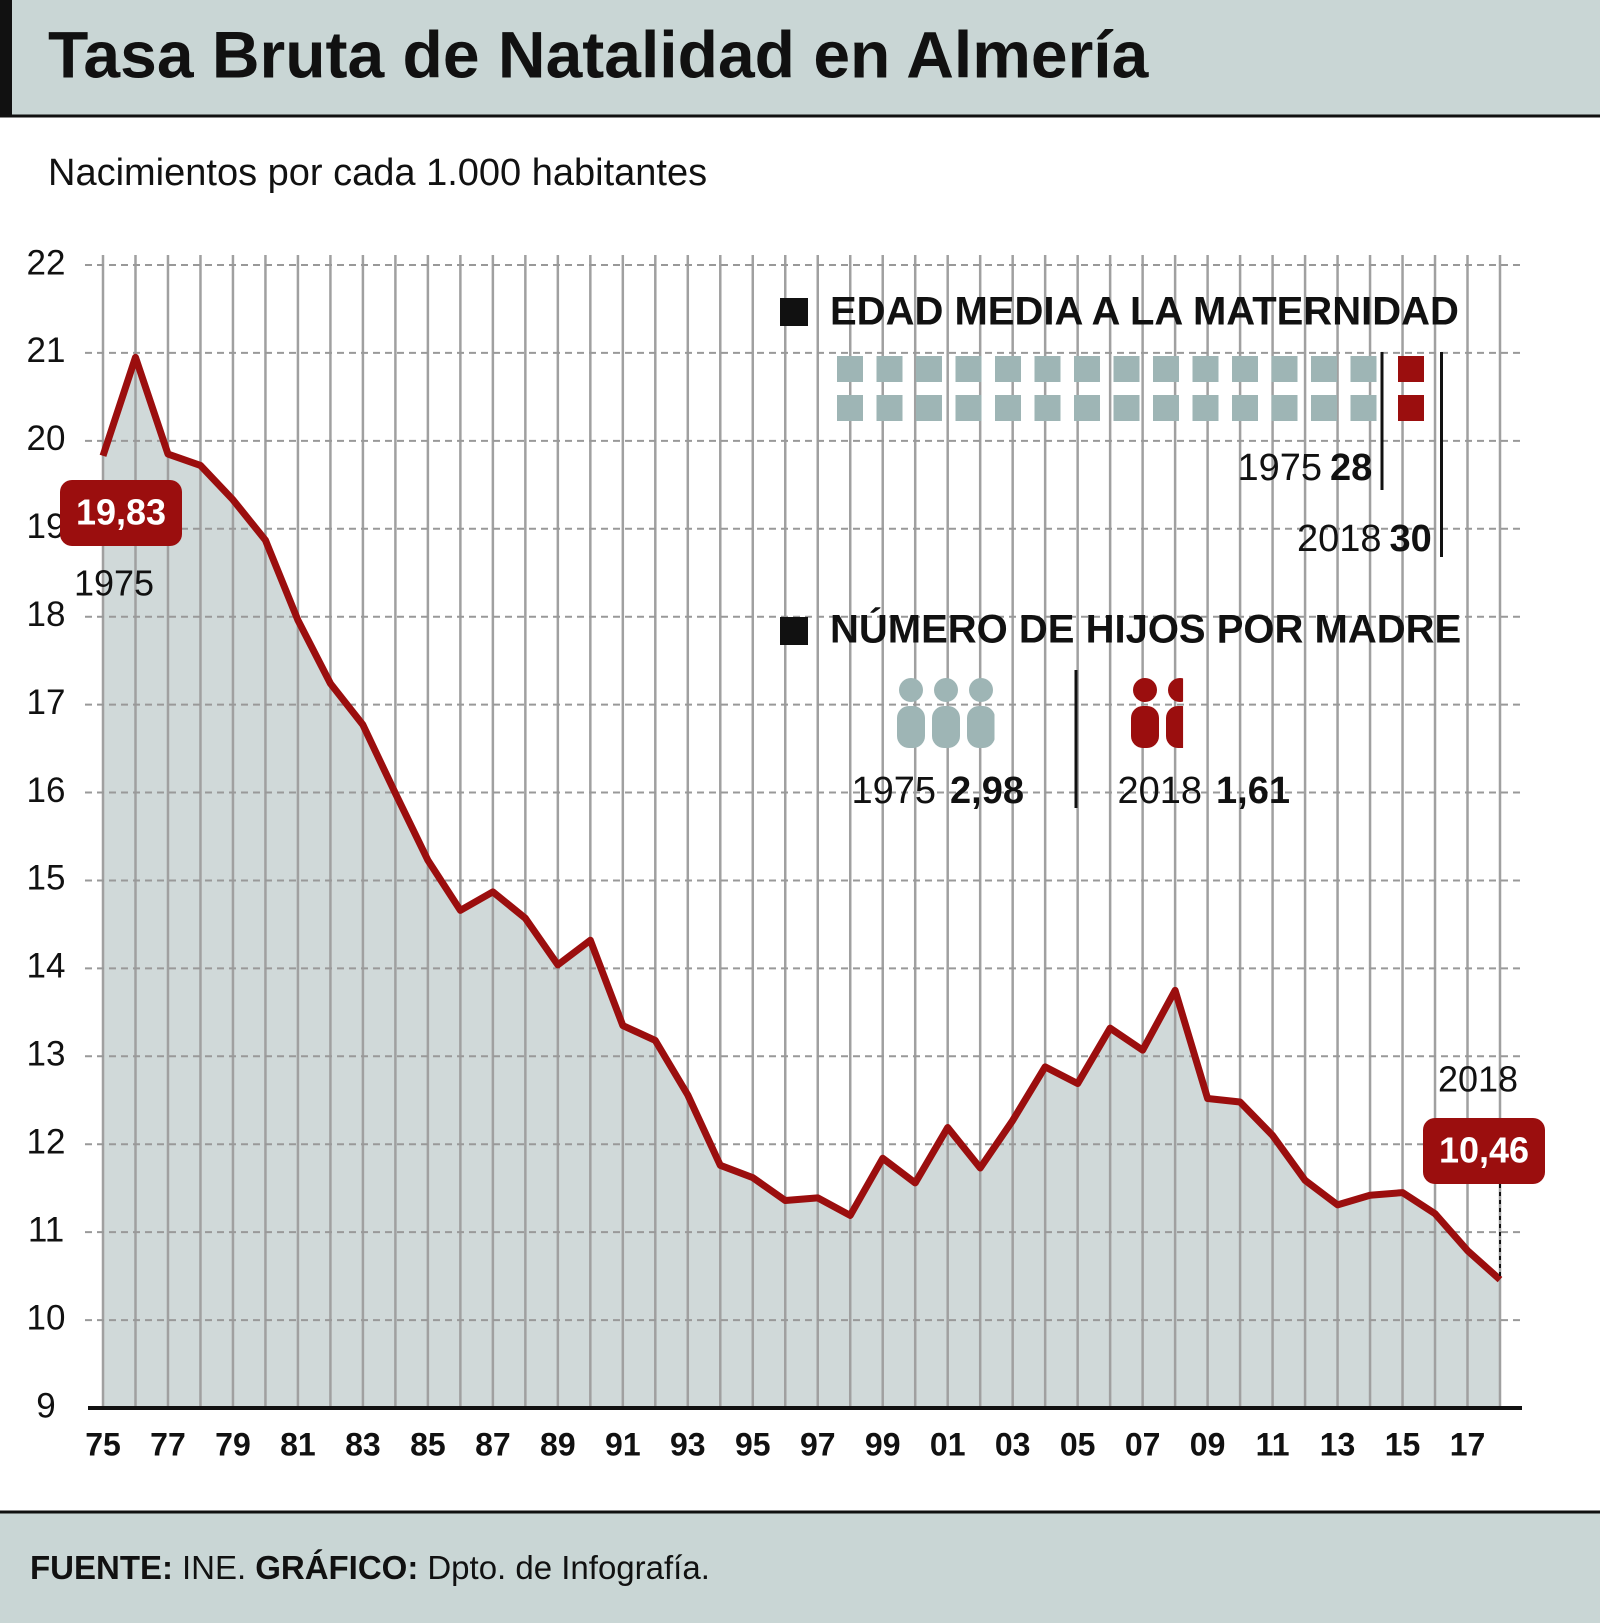 Image resolution: width=1600 pixels, height=1623 pixels. What do you see at coordinates (103, 1444) in the screenshot?
I see `x-tick-label: 75` at bounding box center [103, 1444].